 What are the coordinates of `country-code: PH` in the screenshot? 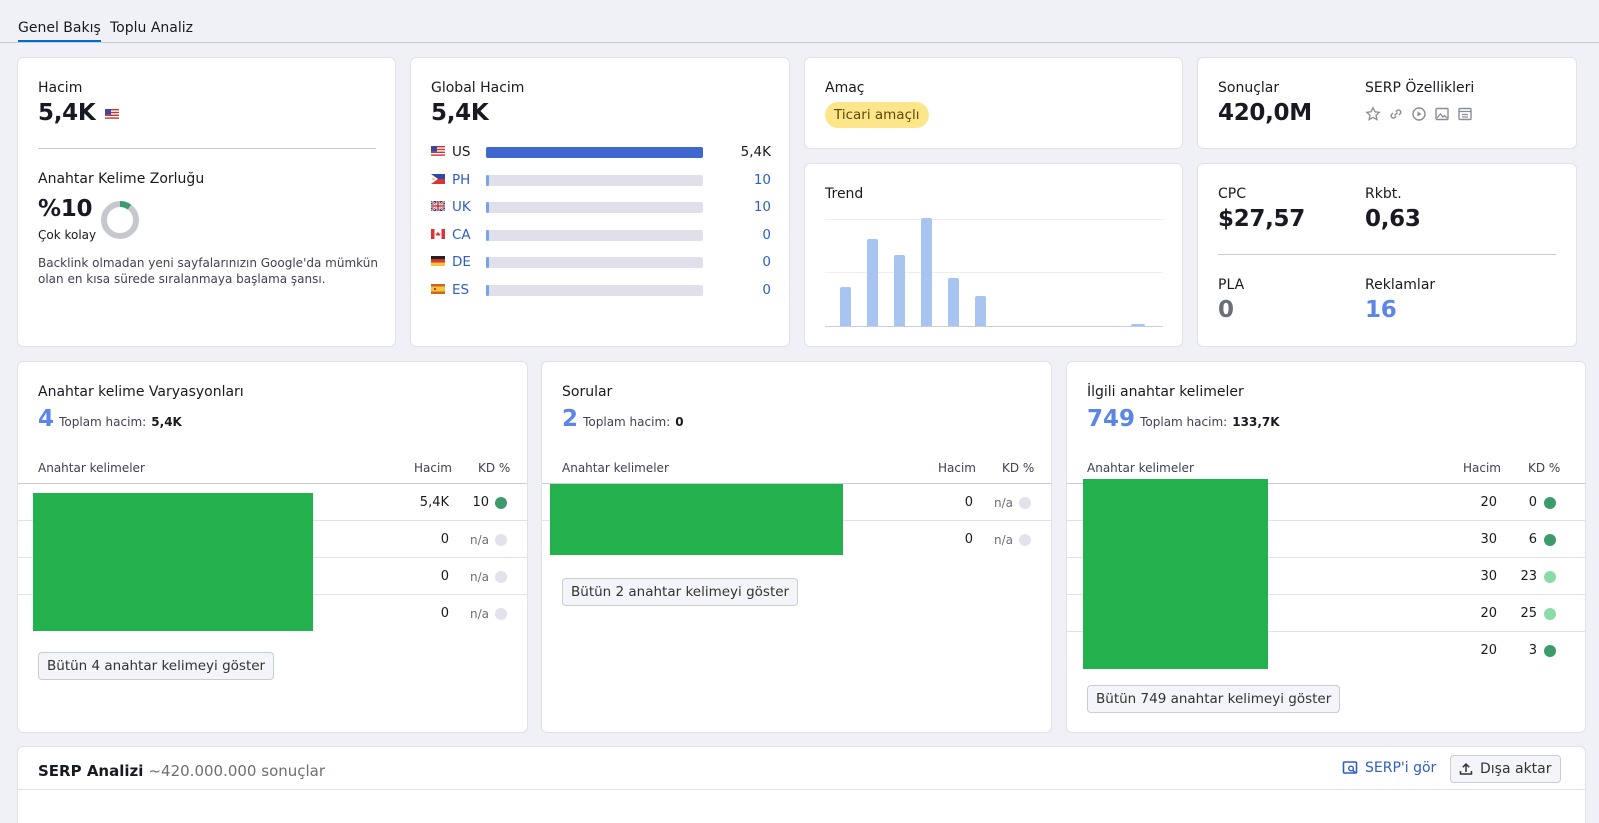 It's located at (461, 179).